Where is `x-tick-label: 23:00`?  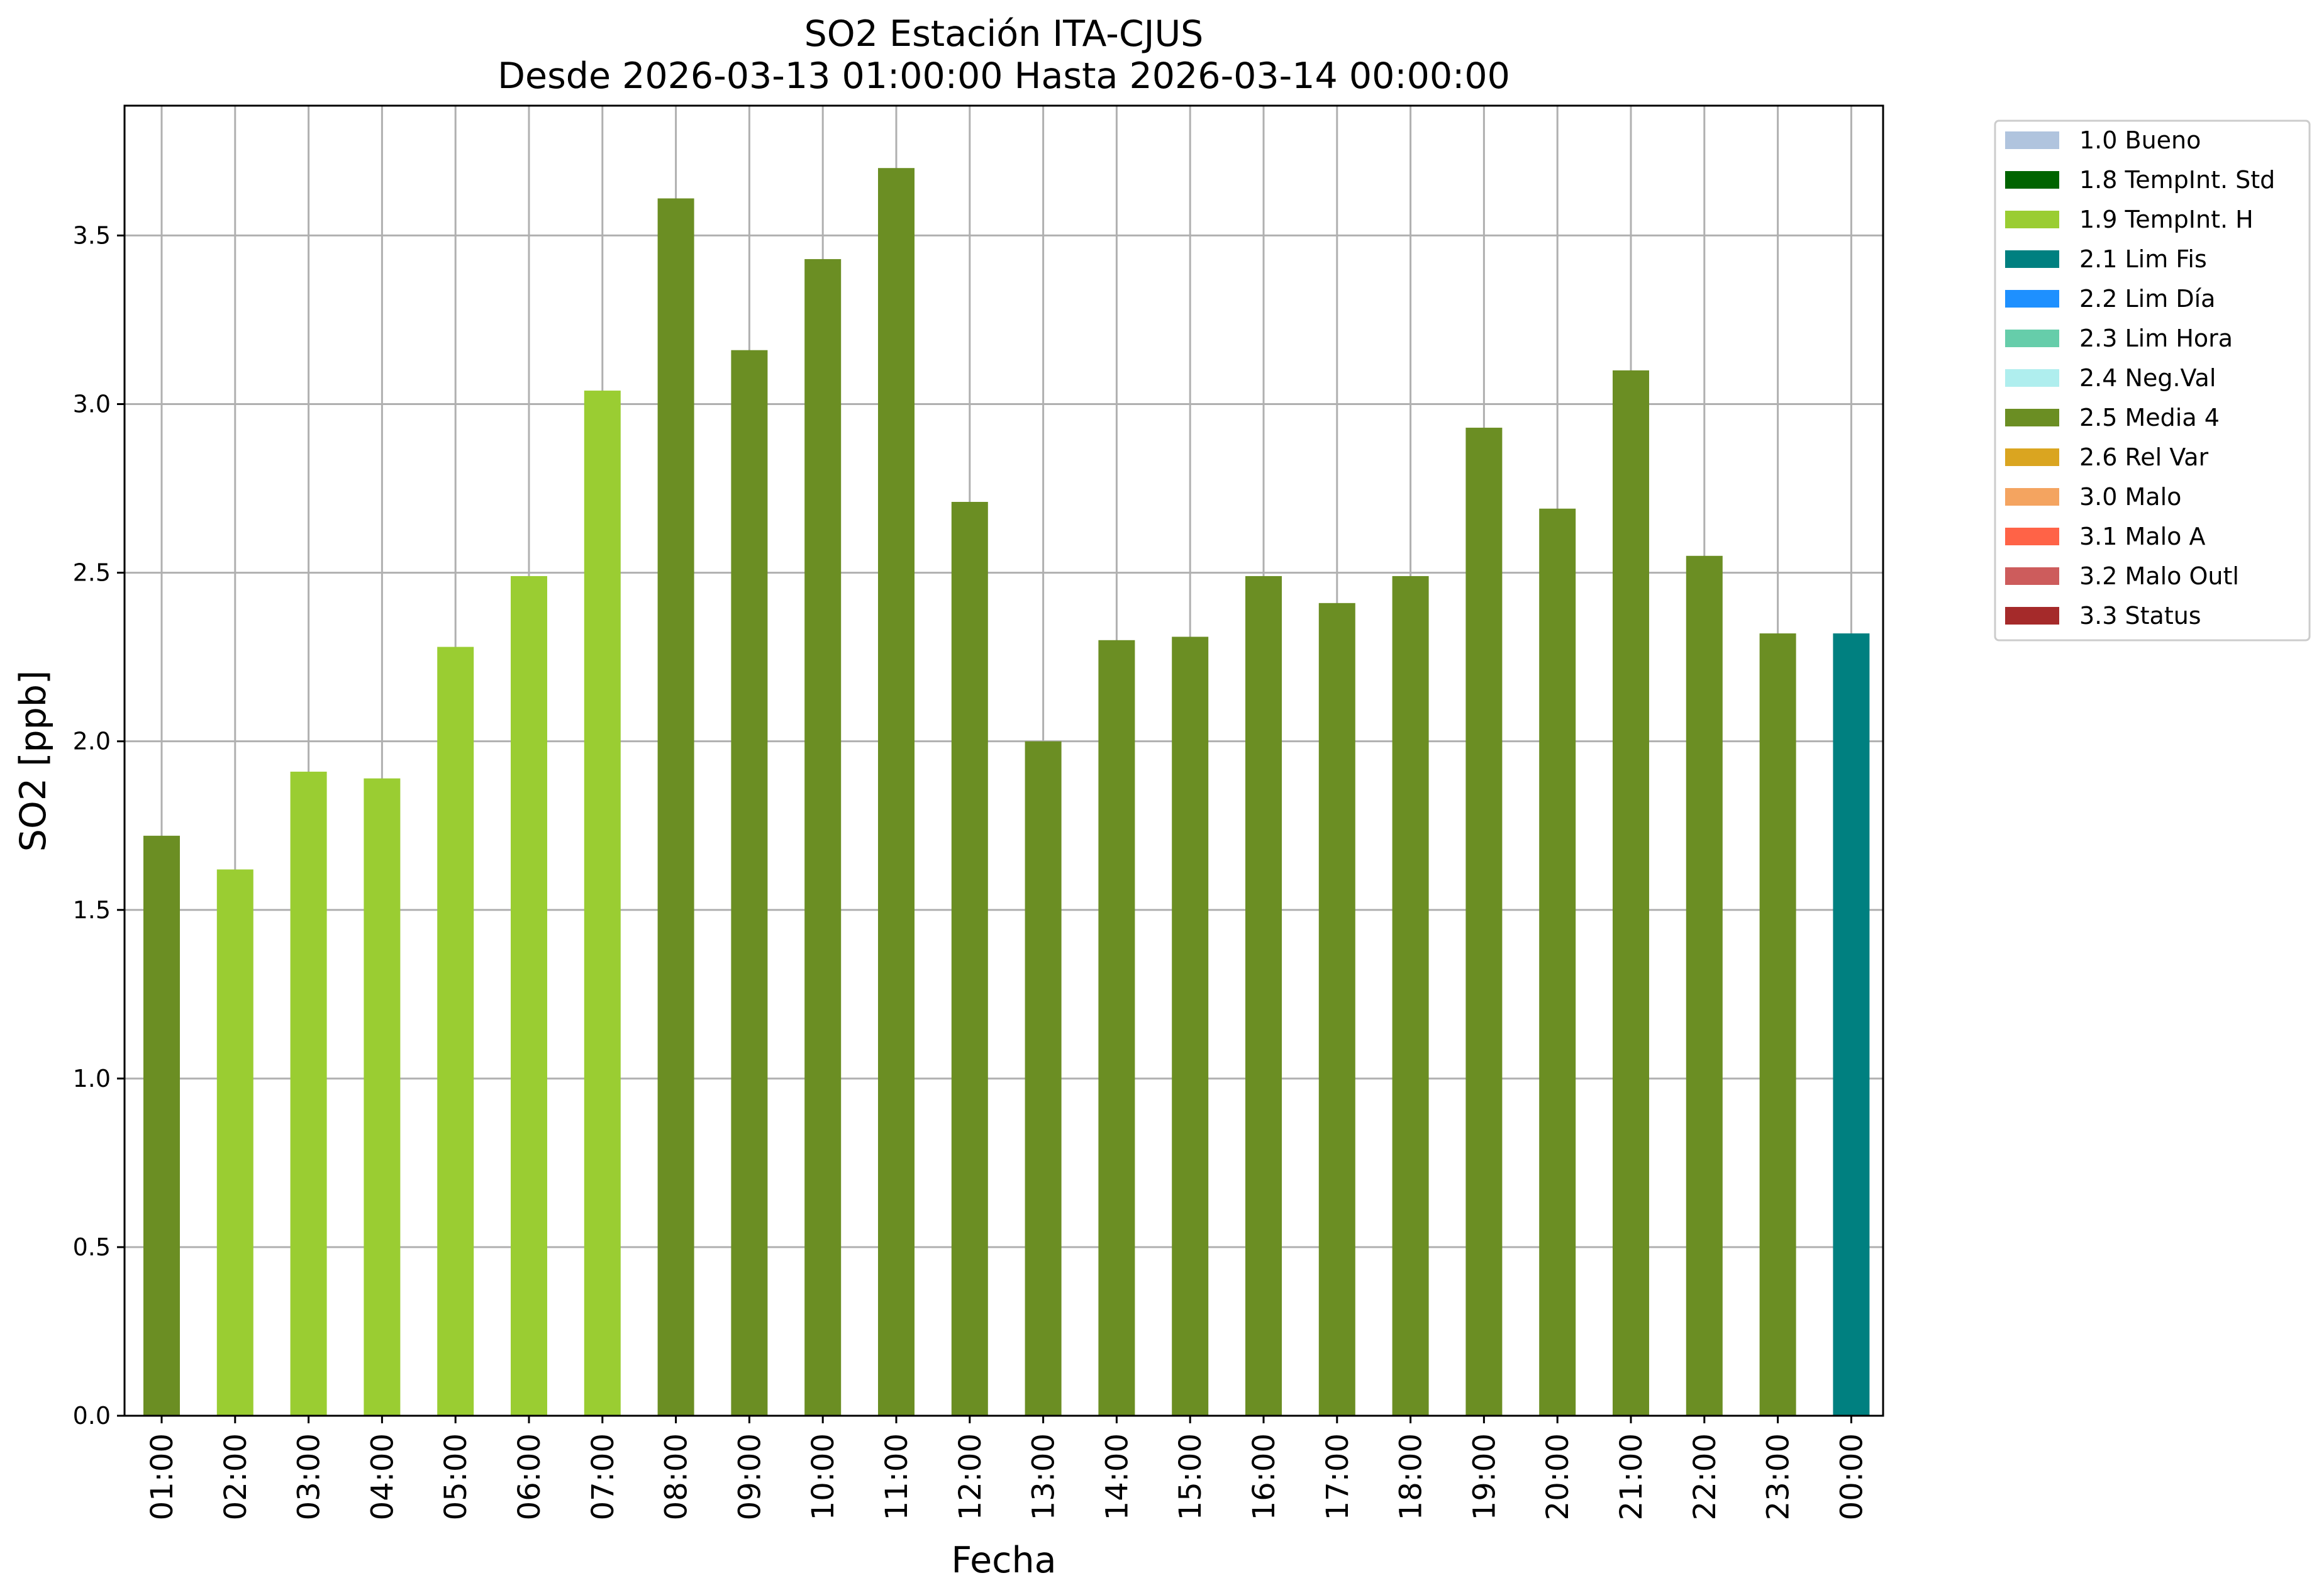
x-tick-label: 23:00 is located at coordinates (1778, 1476).